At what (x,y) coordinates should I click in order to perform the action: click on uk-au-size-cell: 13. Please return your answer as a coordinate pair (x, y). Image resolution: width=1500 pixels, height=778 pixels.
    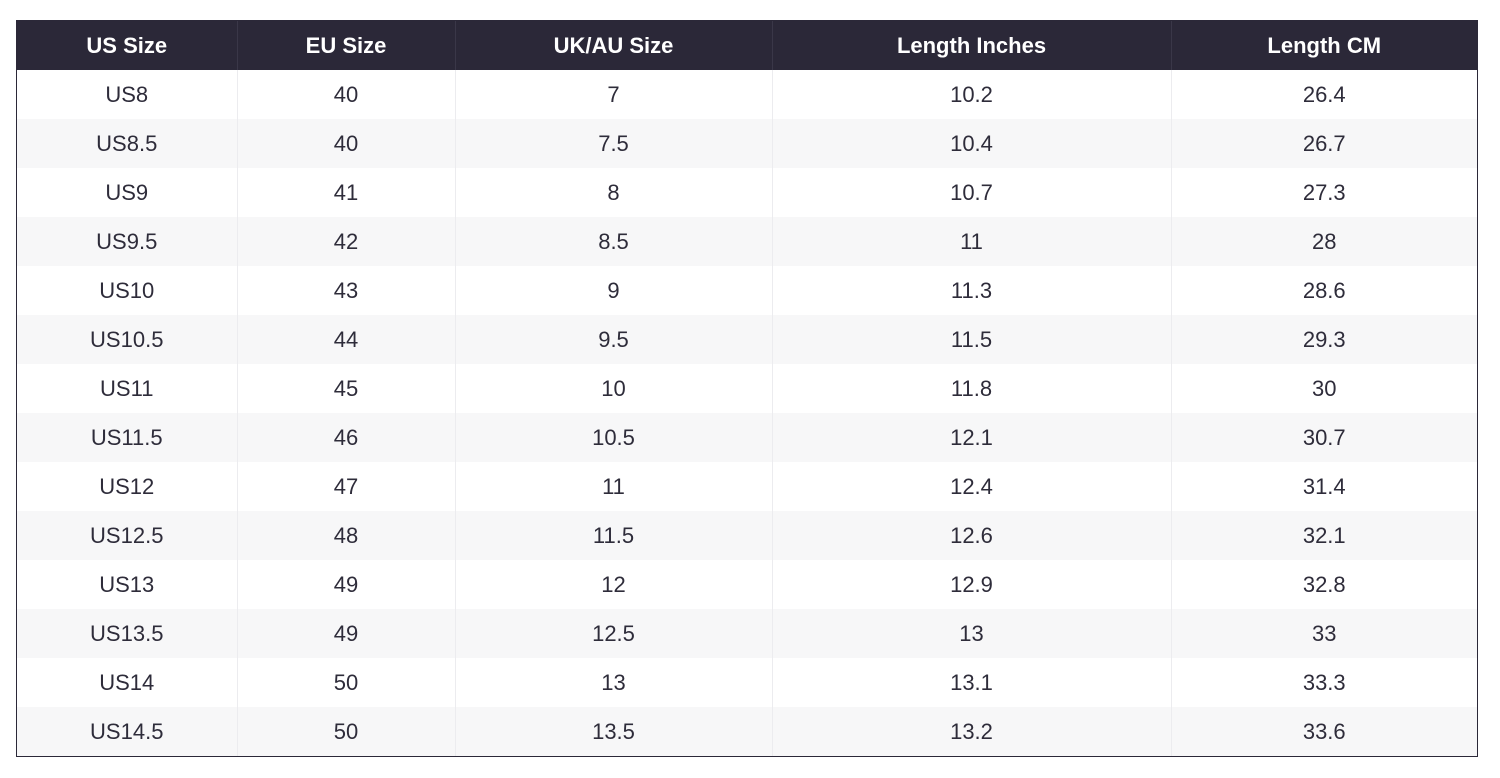
    Looking at the image, I should click on (614, 682).